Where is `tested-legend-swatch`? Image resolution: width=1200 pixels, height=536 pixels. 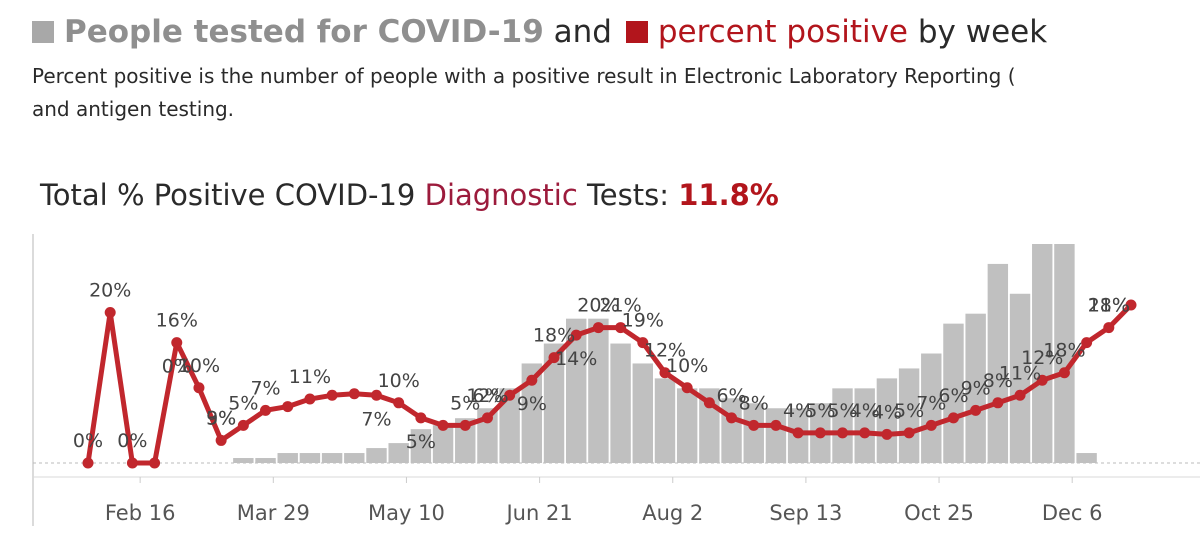
tested-legend-swatch is located at coordinates (43, 32).